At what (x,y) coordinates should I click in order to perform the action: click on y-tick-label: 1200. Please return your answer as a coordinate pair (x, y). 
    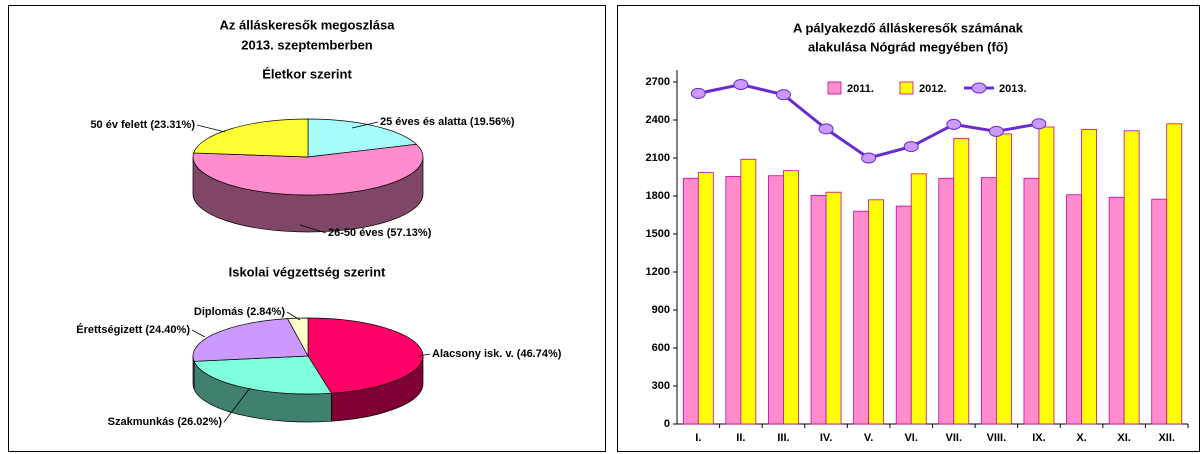
    Looking at the image, I should click on (658, 272).